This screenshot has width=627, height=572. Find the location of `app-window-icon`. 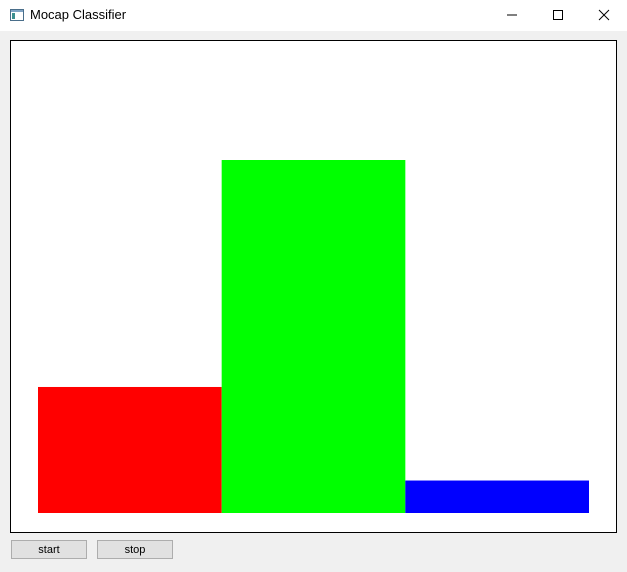

app-window-icon is located at coordinates (17, 15).